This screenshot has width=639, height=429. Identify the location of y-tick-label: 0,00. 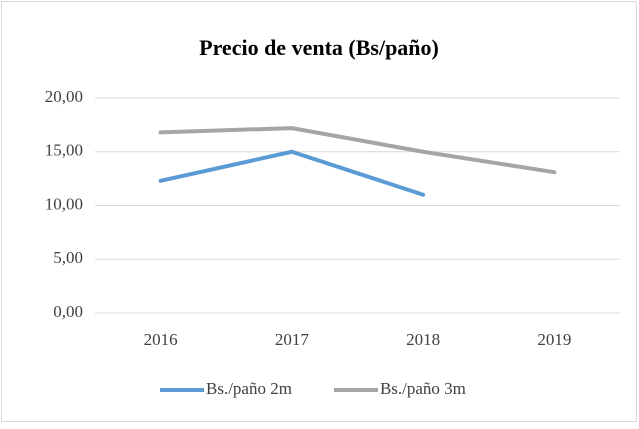
(68, 311).